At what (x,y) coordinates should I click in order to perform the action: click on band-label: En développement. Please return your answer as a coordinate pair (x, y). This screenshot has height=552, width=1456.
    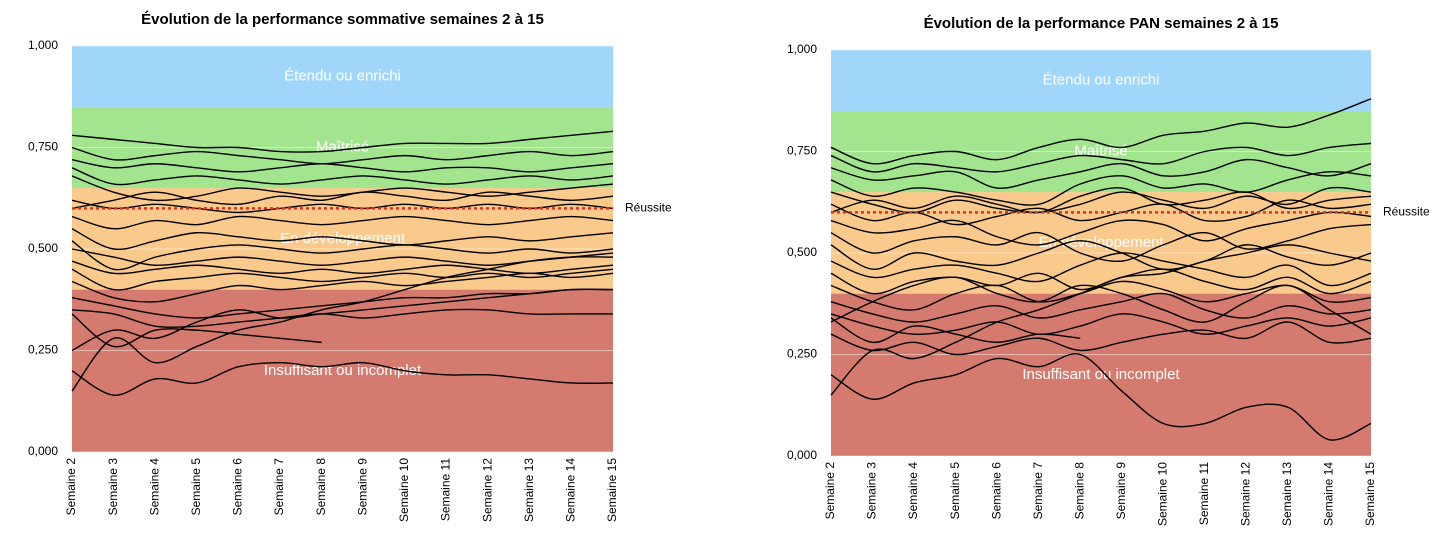
    Looking at the image, I should click on (1101, 242).